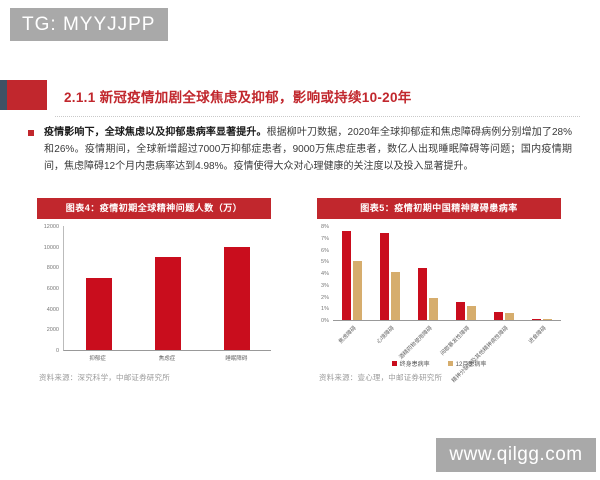 The image size is (600, 480). Describe the element at coordinates (439, 363) in the screenshot. I see `figure-5-legend: 终身患病率 12月患病率` at that location.